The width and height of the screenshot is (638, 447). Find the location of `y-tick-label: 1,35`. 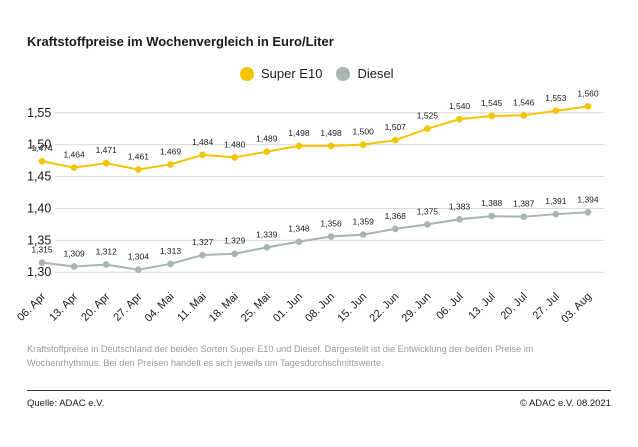

y-tick-label: 1,35 is located at coordinates (39, 240).